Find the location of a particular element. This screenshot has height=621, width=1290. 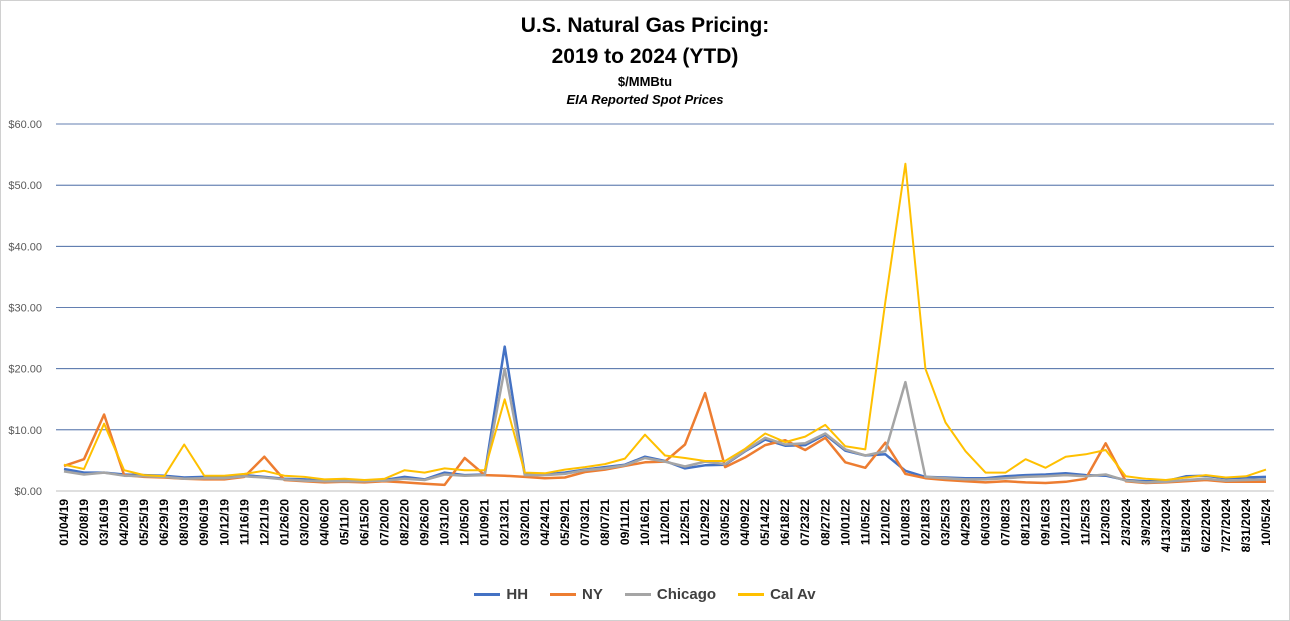

x-tick-label: 7/27/2024 is located at coordinates (1226, 526).